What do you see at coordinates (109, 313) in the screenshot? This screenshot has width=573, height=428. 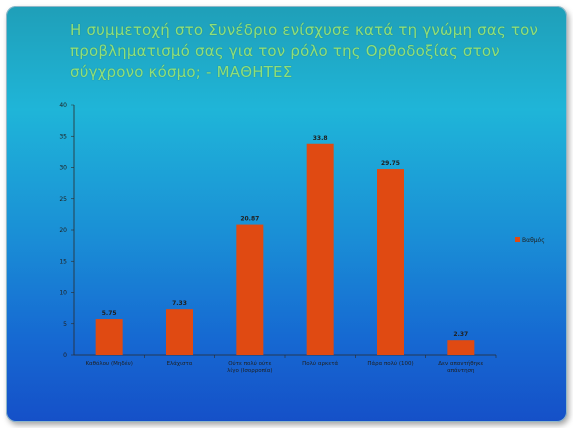 I see `data-label: 5.75` at bounding box center [109, 313].